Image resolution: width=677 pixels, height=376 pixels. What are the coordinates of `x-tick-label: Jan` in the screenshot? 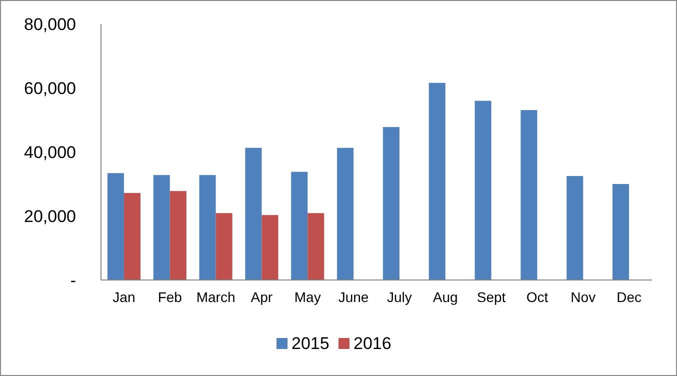 It's located at (124, 297).